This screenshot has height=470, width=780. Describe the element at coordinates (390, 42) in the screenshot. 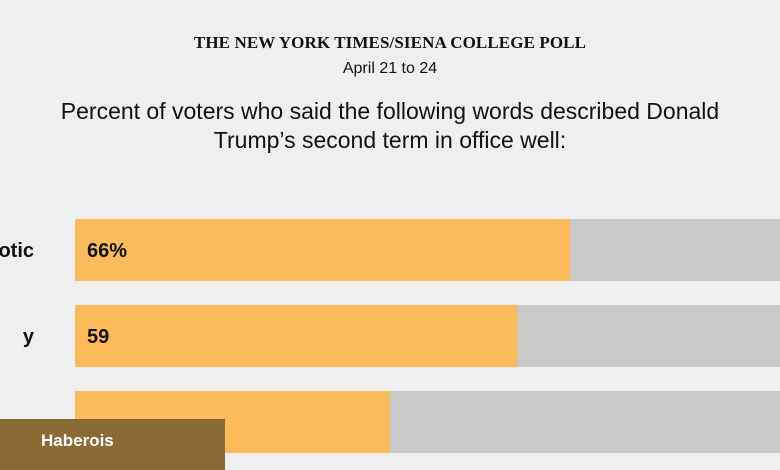

I see `poll-source: THE NEW YORK TIMES/SIENA COLLEGE POLL` at that location.